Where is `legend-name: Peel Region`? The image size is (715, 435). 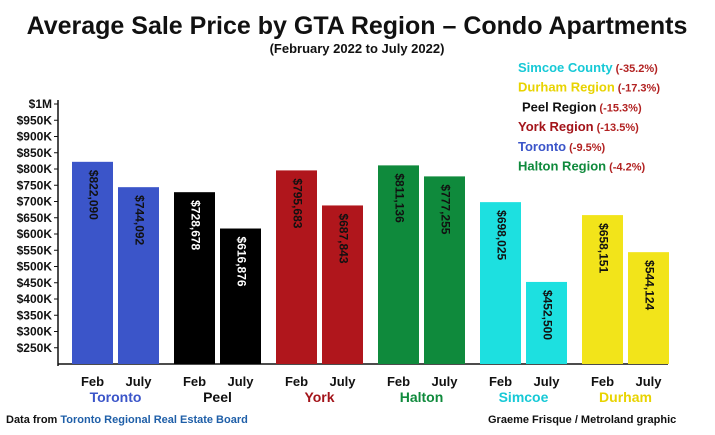 legend-name: Peel Region is located at coordinates (559, 106).